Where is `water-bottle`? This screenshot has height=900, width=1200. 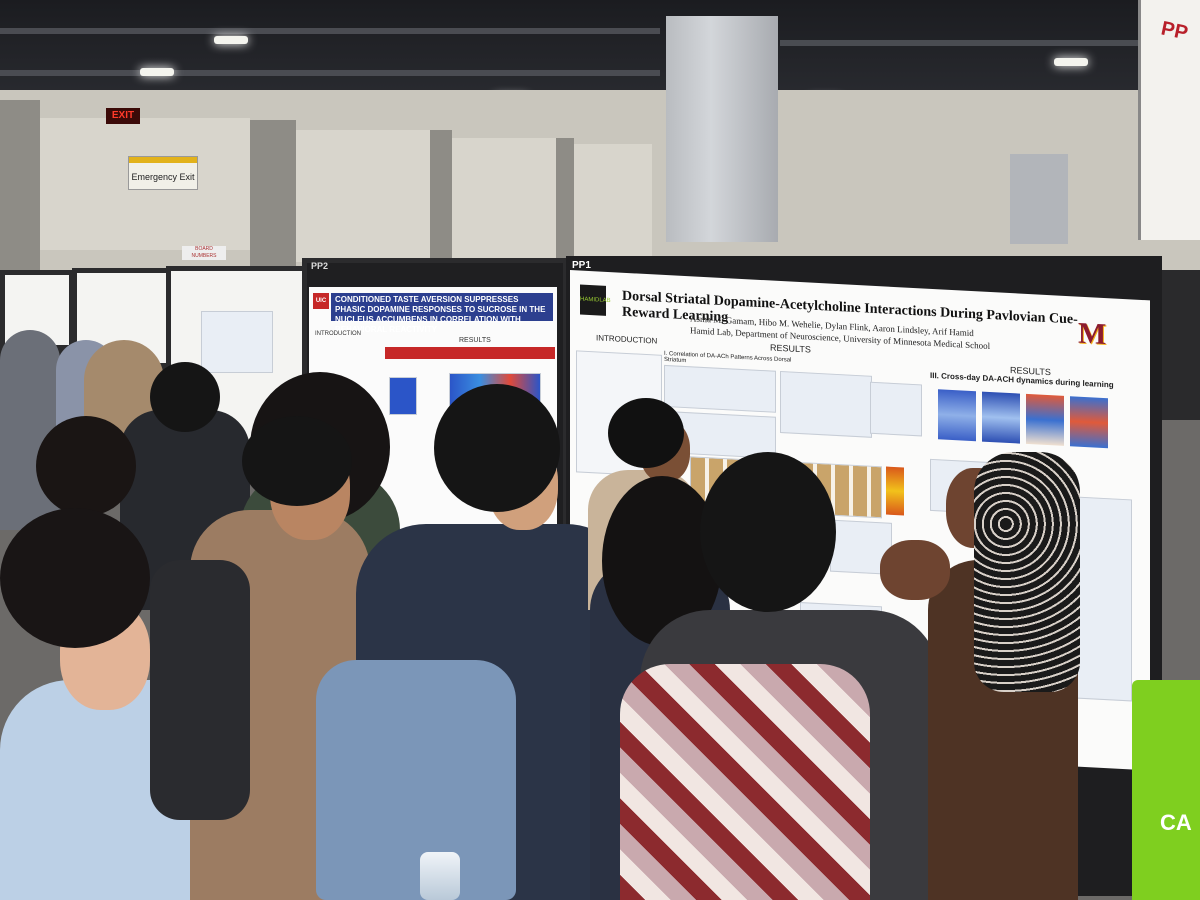 water-bottle is located at coordinates (440, 876).